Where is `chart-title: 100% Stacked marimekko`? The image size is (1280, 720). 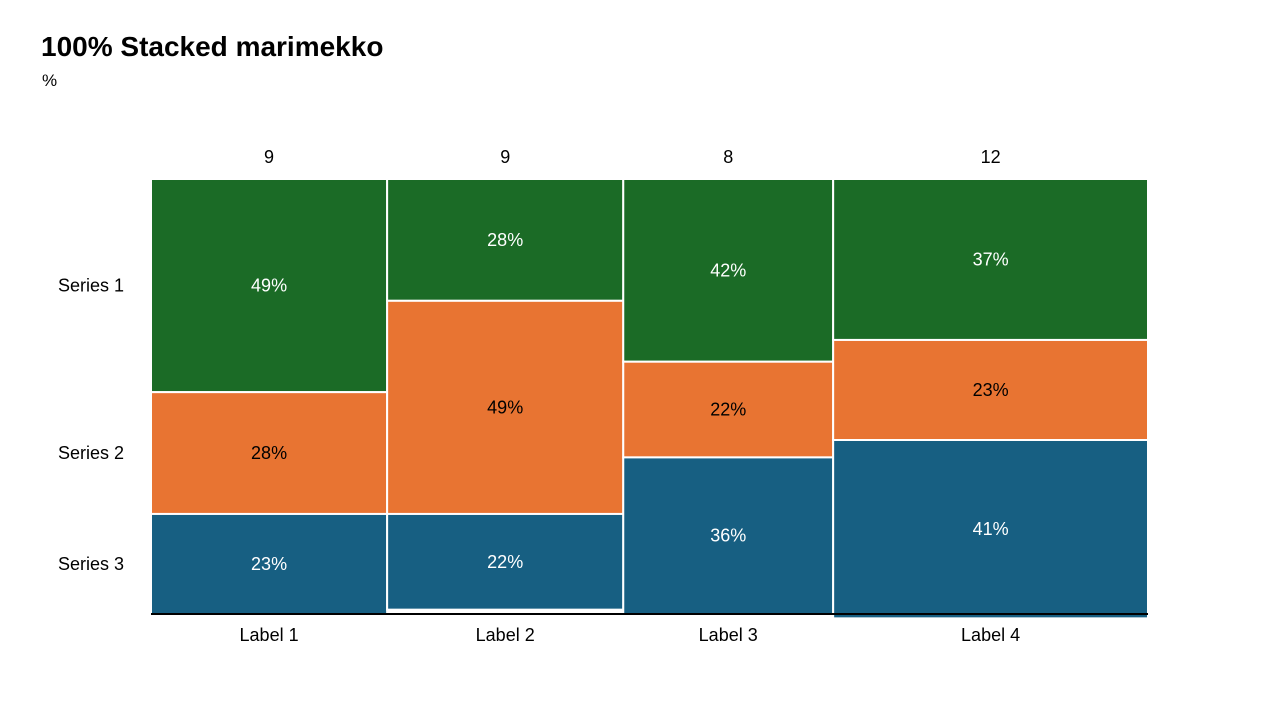
chart-title: 100% Stacked marimekko is located at coordinates (212, 46).